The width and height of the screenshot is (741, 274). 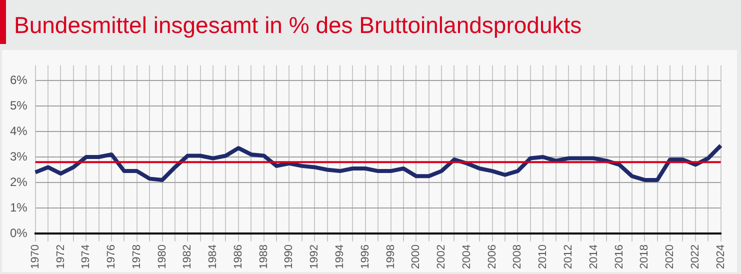 I want to click on x-tick-label: 1974, so click(x=86, y=257).